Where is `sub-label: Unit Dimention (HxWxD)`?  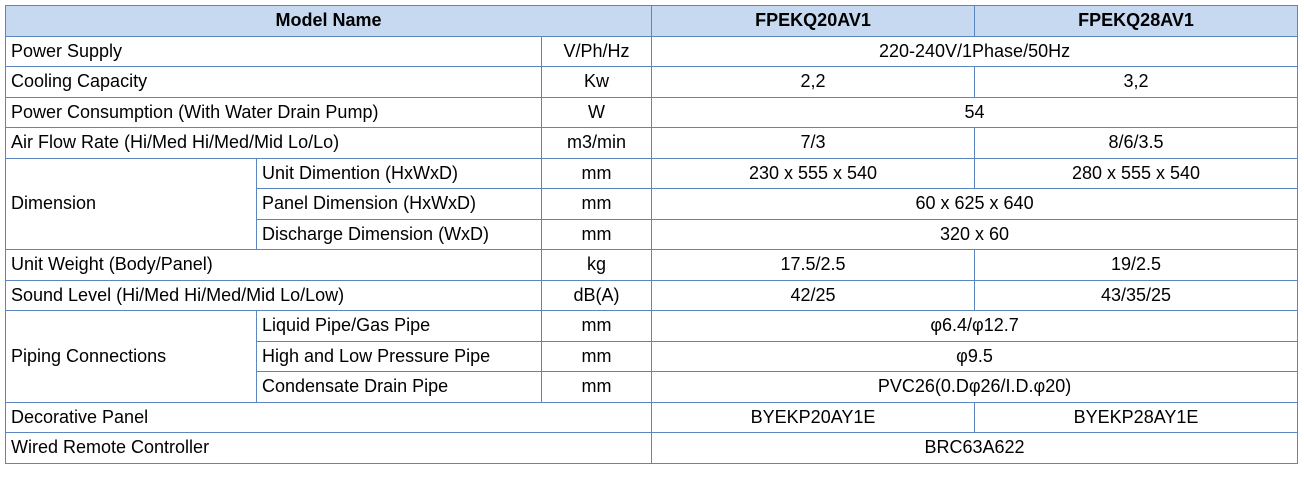
sub-label: Unit Dimention (HxWxD) is located at coordinates (399, 173).